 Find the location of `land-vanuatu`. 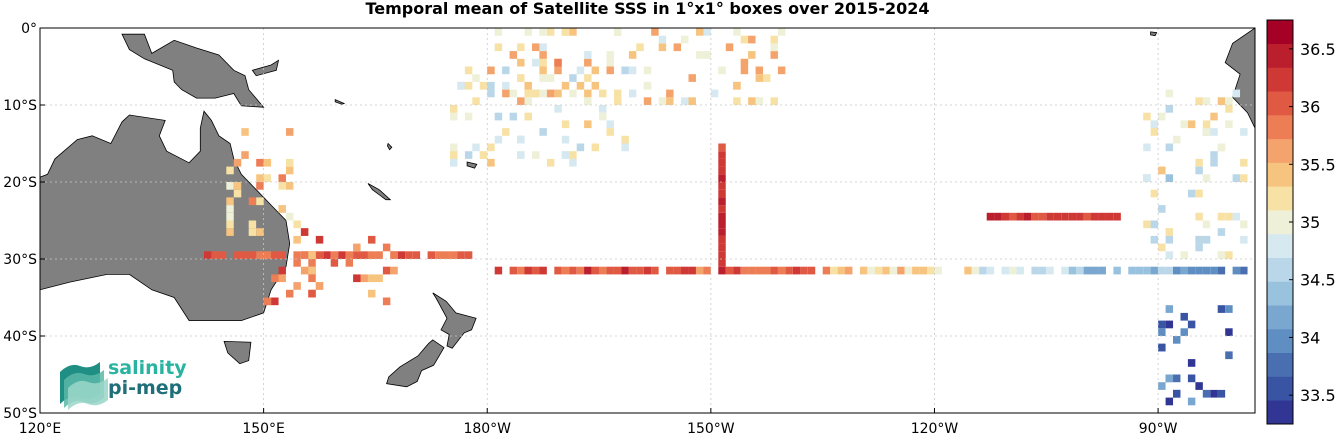

land-vanuatu is located at coordinates (389, 146).